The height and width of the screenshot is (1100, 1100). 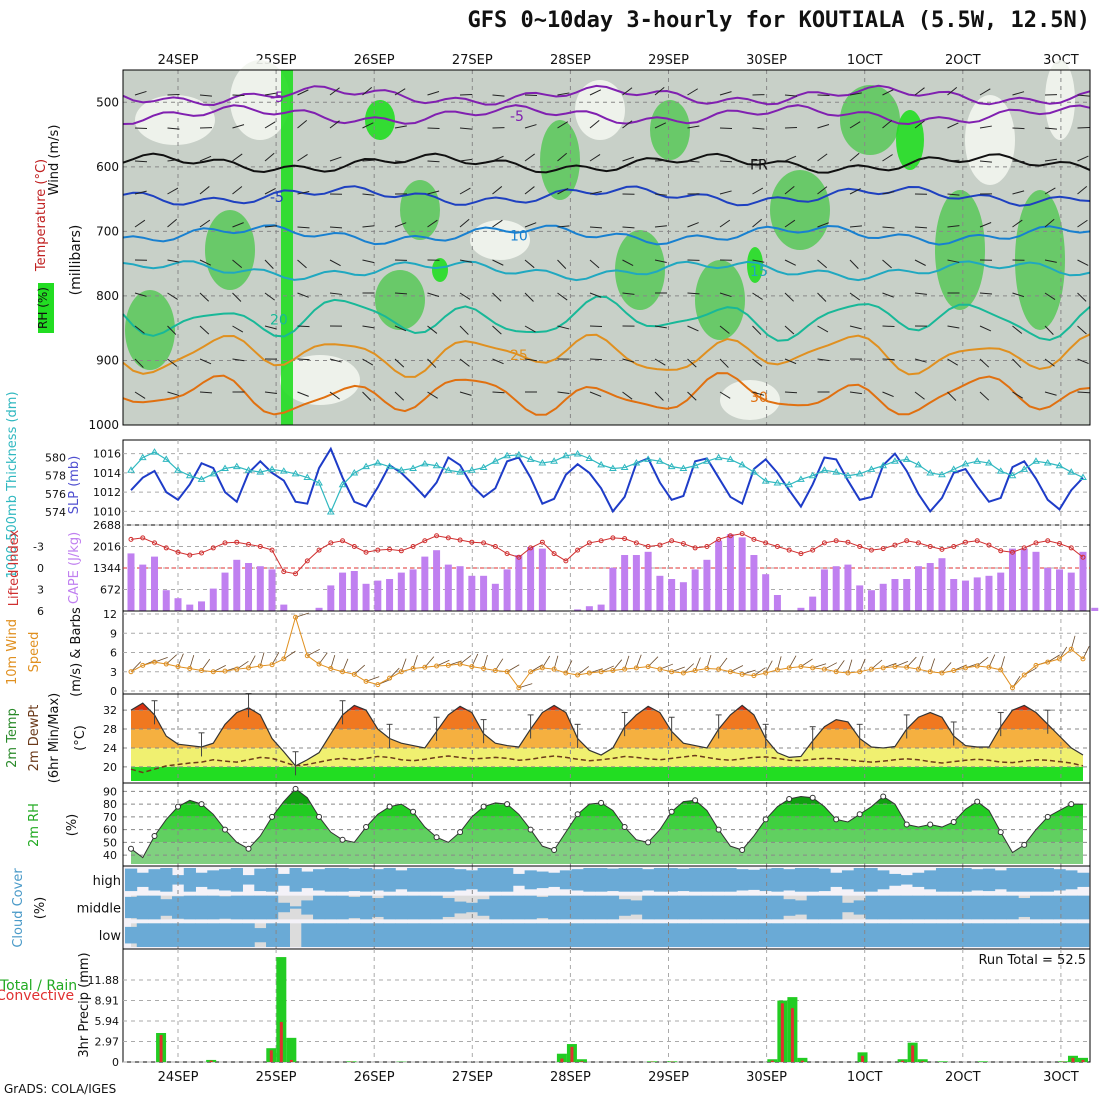 I want to click on wind-tick: 12, so click(x=110, y=614).